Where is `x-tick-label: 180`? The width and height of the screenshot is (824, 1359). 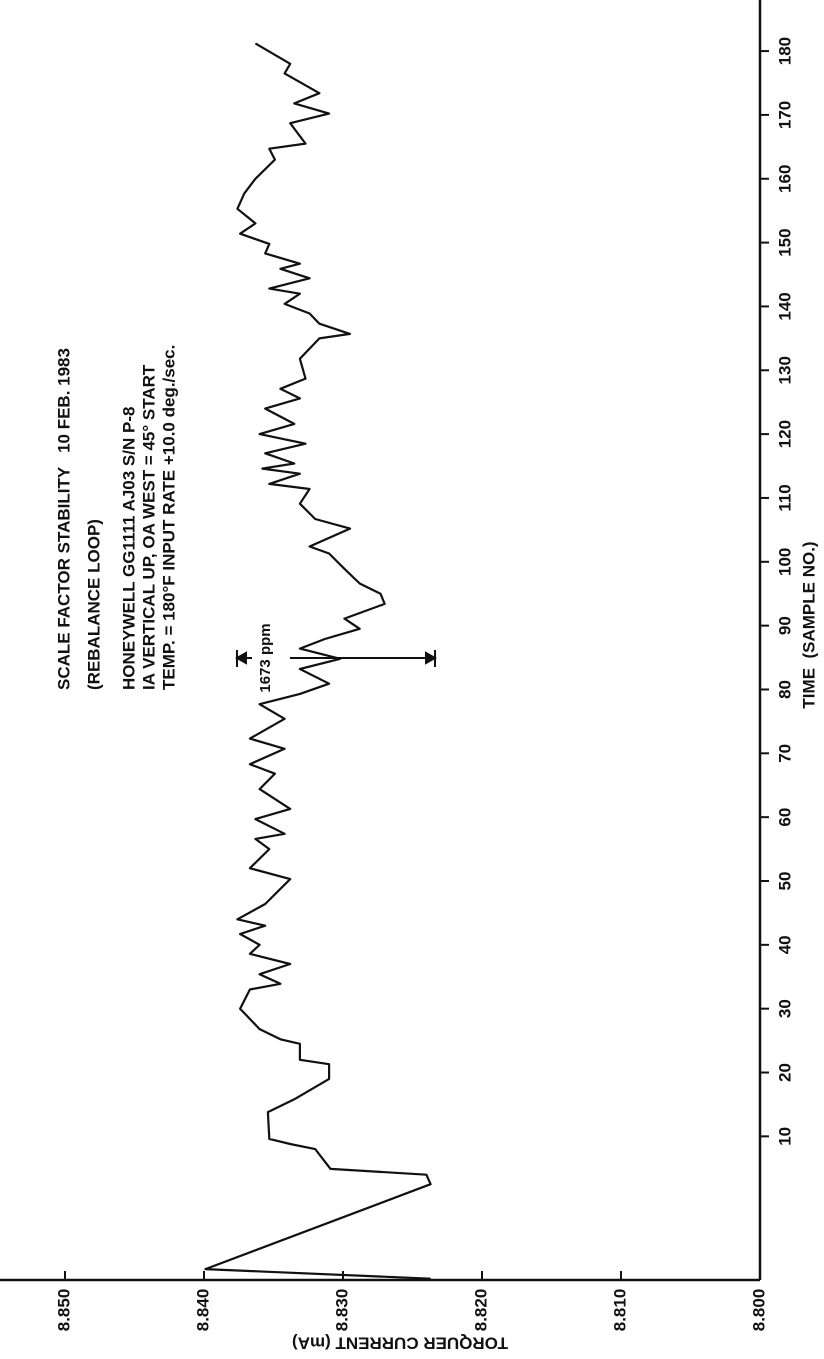 x-tick-label: 180 is located at coordinates (784, 51).